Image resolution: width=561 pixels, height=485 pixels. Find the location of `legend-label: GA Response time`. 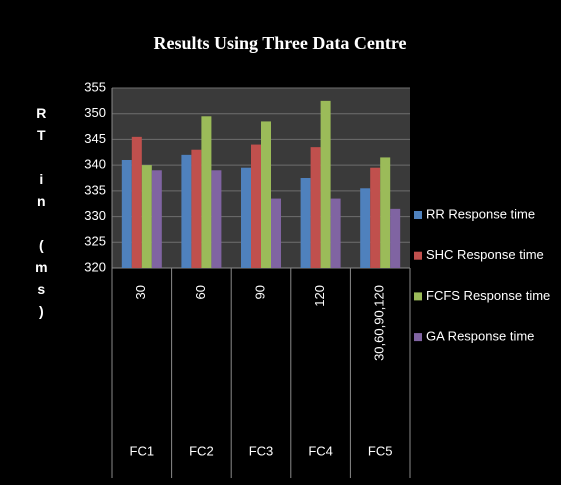

legend-label: GA Response time is located at coordinates (480, 336).